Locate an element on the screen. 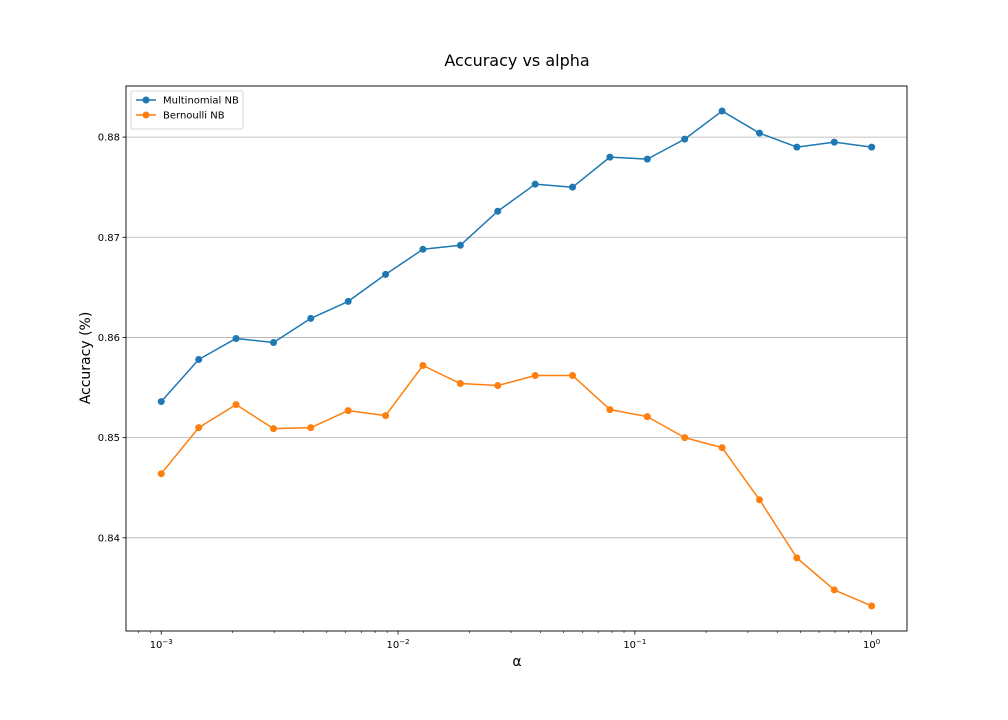  x-tick-label: 10⁰ is located at coordinates (871, 644).